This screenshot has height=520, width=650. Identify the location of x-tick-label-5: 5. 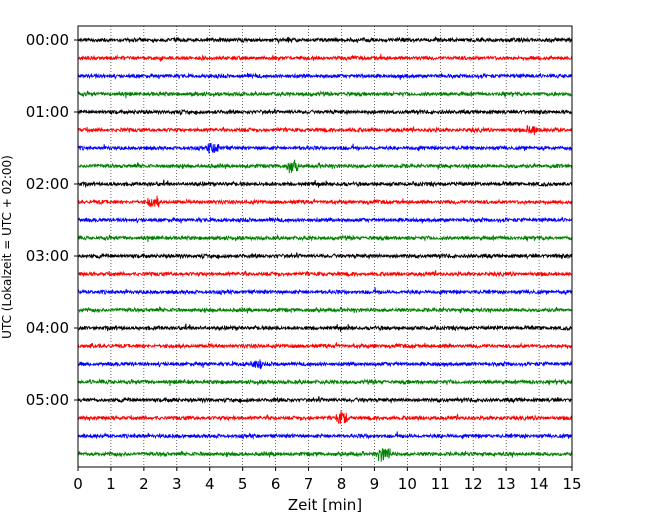
(243, 484).